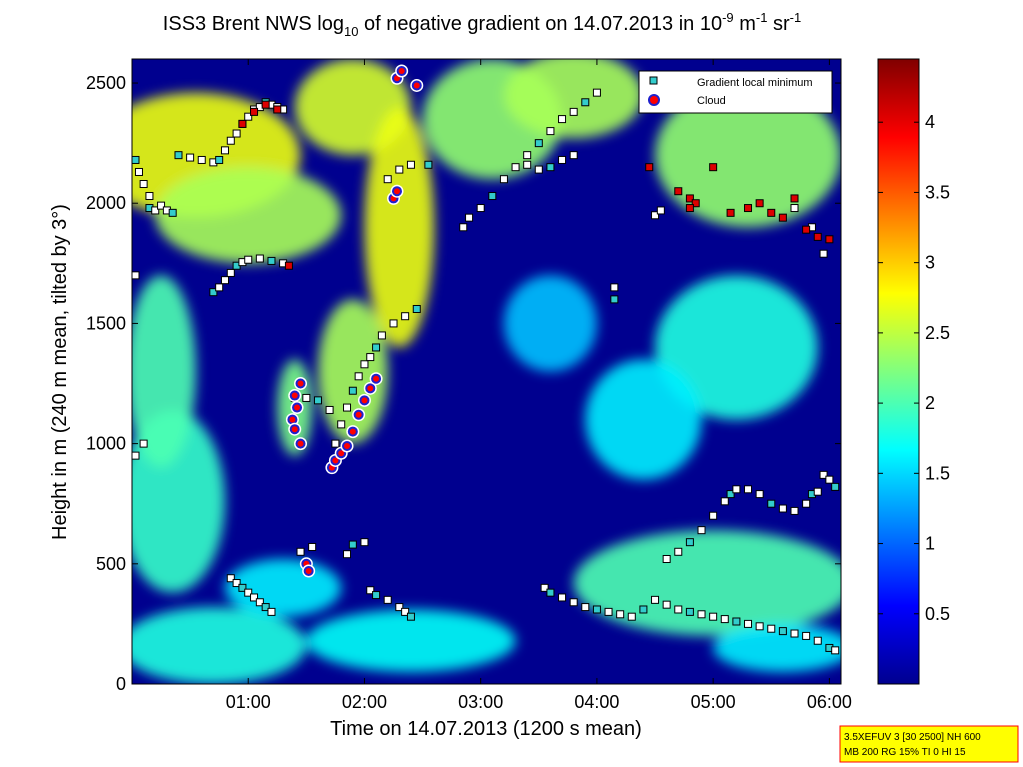 Image resolution: width=1023 pixels, height=767 pixels. I want to click on x-tick-label: 01:00, so click(248, 702).